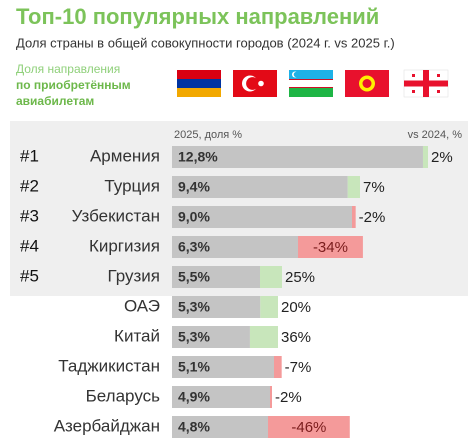 This screenshot has width=475, height=448. Describe the element at coordinates (194, 427) in the screenshot. I see `value-label: 4,8%` at that location.